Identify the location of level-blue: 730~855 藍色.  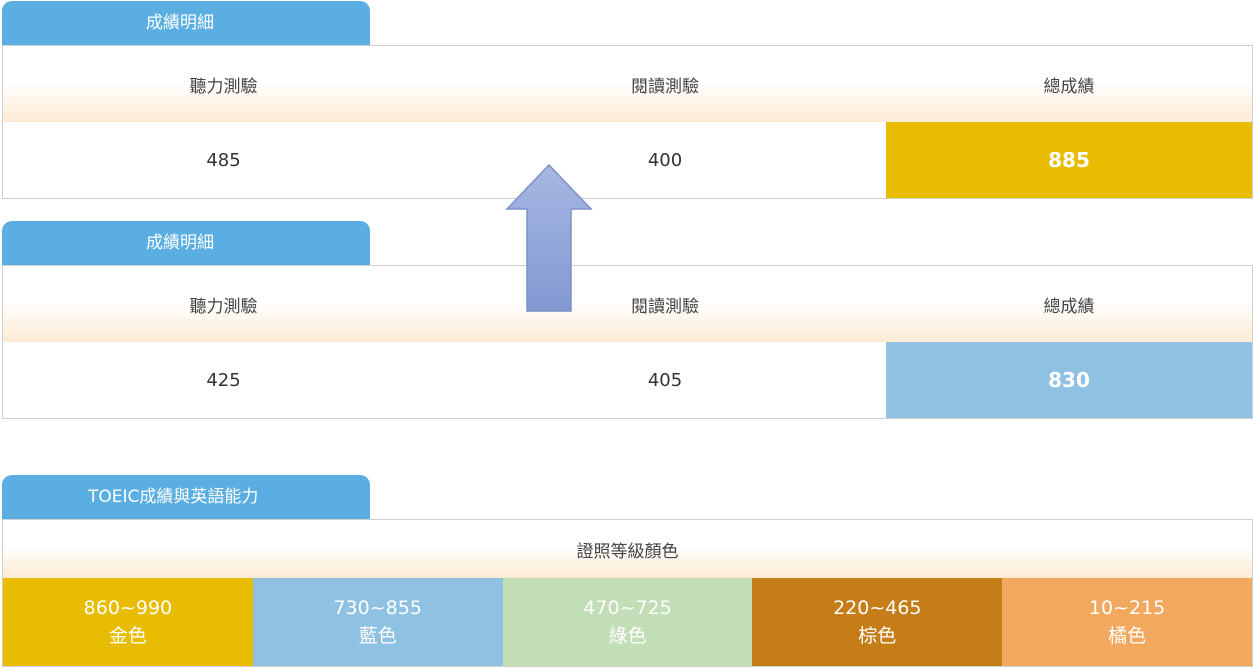
(377, 622).